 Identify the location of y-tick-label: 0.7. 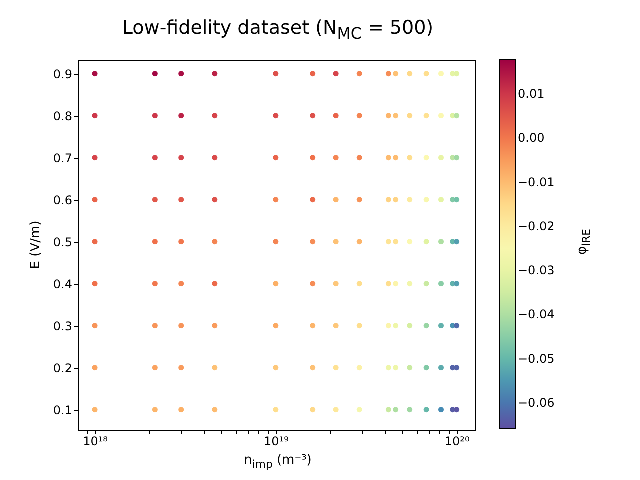
(62, 158).